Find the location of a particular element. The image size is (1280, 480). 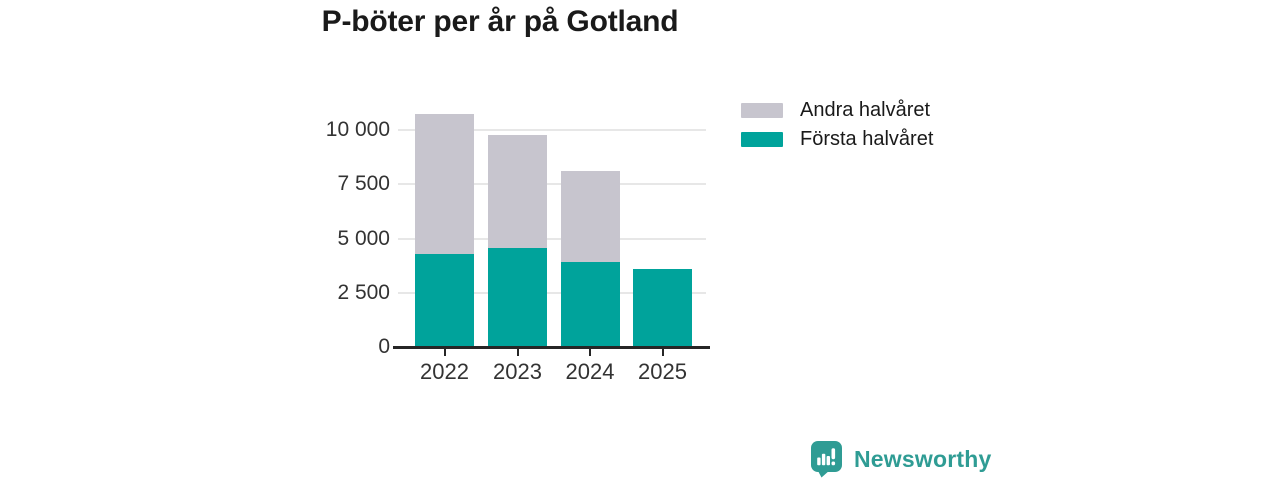

legend-item: Första halvåret is located at coordinates (837, 139).